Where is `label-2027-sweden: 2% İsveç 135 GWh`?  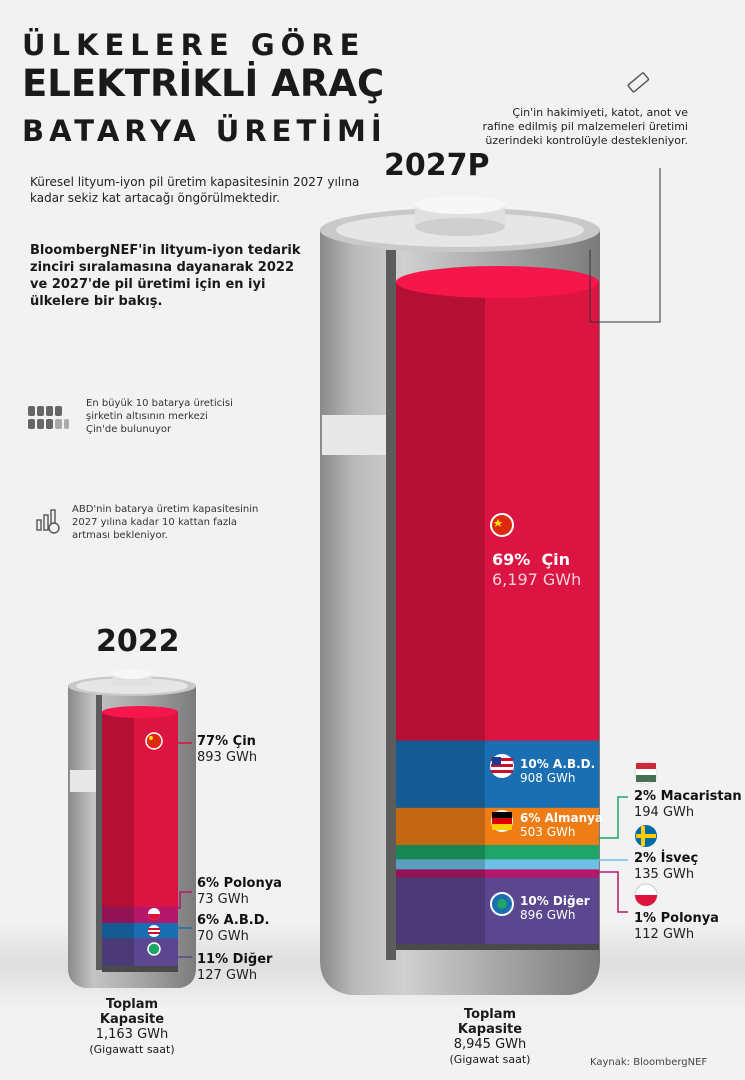
label-2027-sweden: 2% İsveç 135 GWh is located at coordinates (666, 866).